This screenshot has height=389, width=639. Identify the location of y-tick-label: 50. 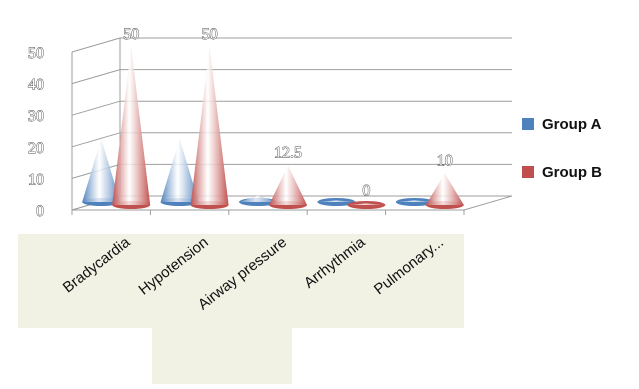
(36, 53).